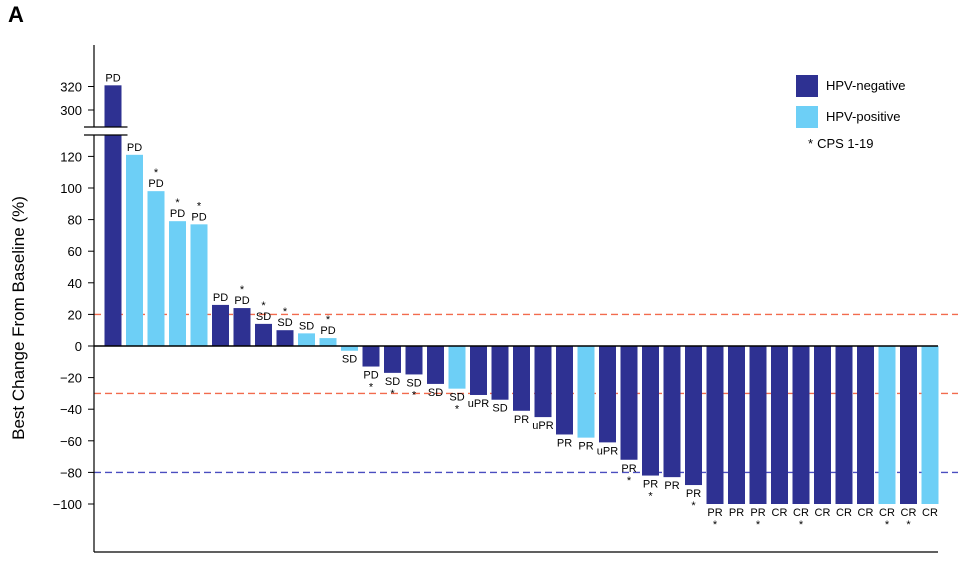  What do you see at coordinates (845, 143) in the screenshot?
I see `legend-note-text: CPS 1-19` at bounding box center [845, 143].